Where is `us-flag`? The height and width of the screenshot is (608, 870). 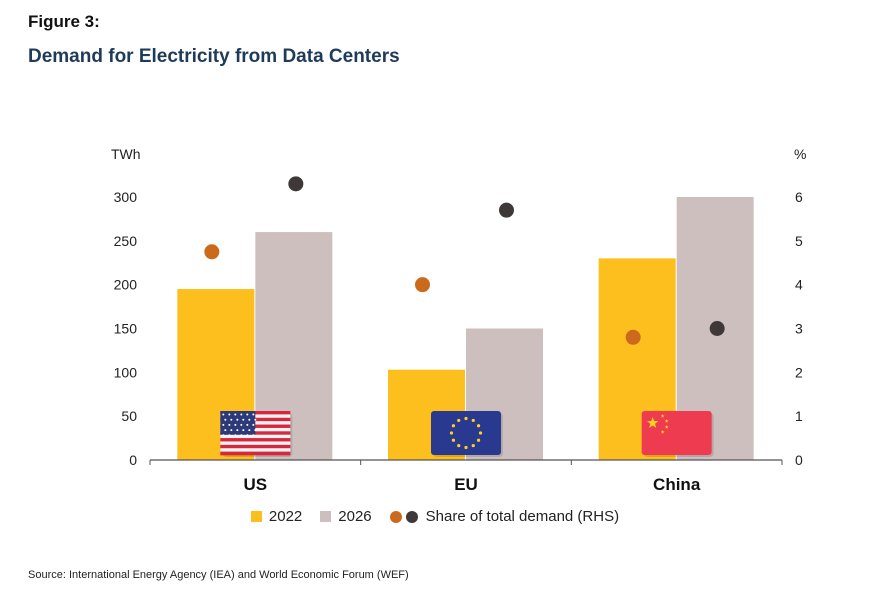 us-flag is located at coordinates (256, 434).